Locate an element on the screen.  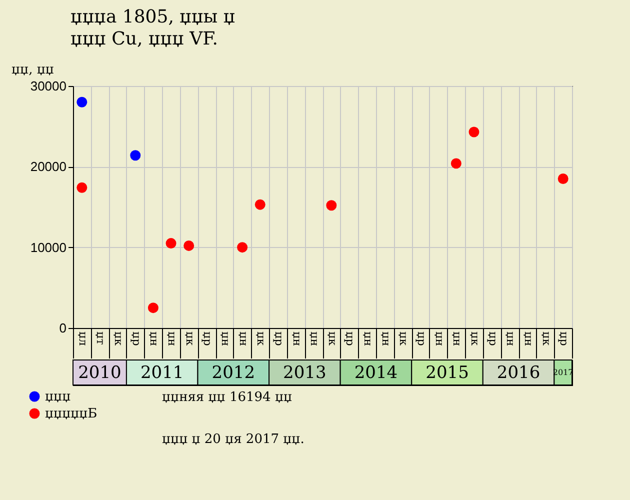
text: 2010 is located at coordinates (100, 373).